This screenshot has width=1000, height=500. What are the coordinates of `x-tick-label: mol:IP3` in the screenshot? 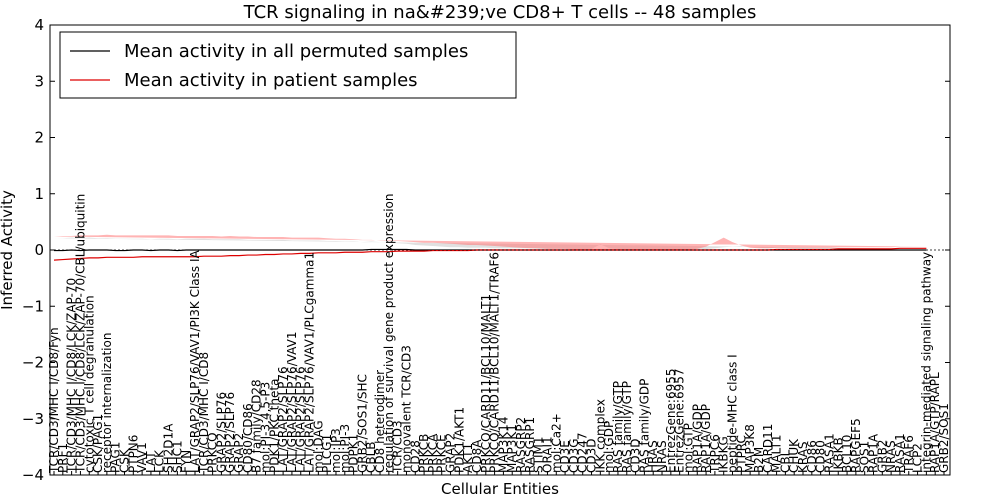 It's located at (336, 450).